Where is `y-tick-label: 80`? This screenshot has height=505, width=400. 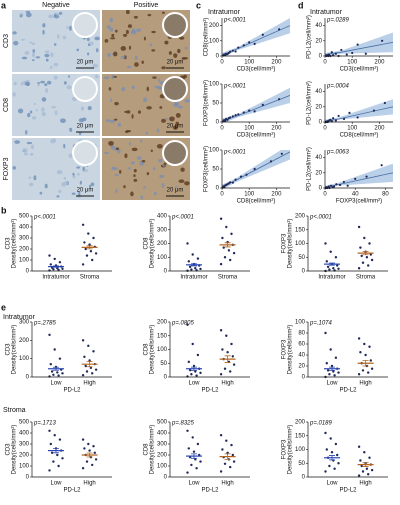
y-tick-label: 80 is located at coordinates (301, 334).